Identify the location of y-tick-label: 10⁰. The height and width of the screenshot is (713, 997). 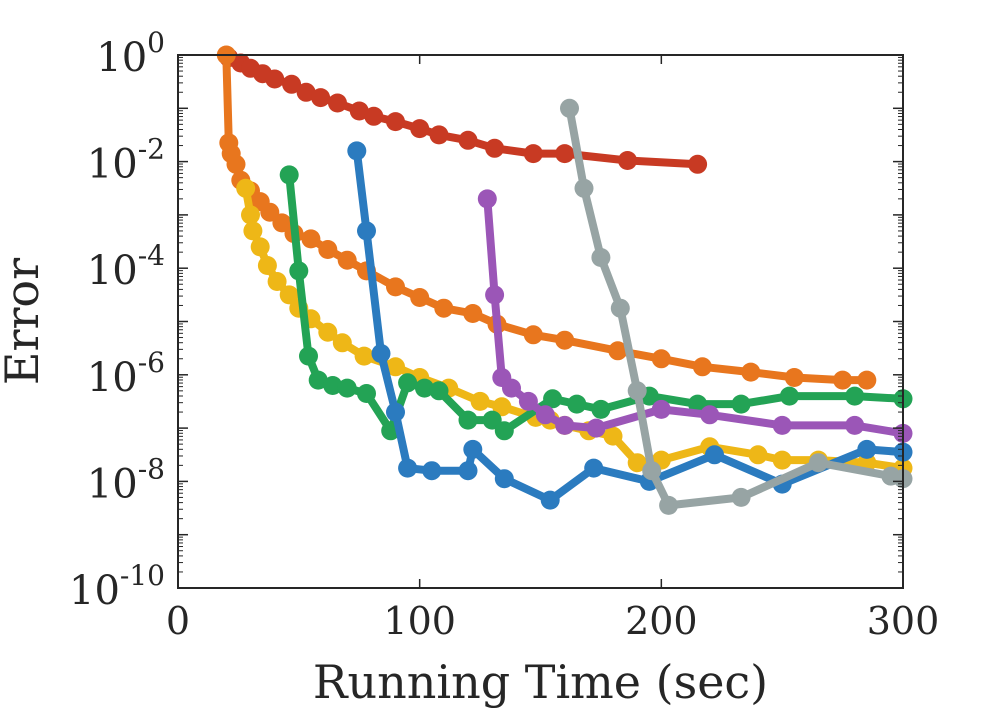
(130, 53).